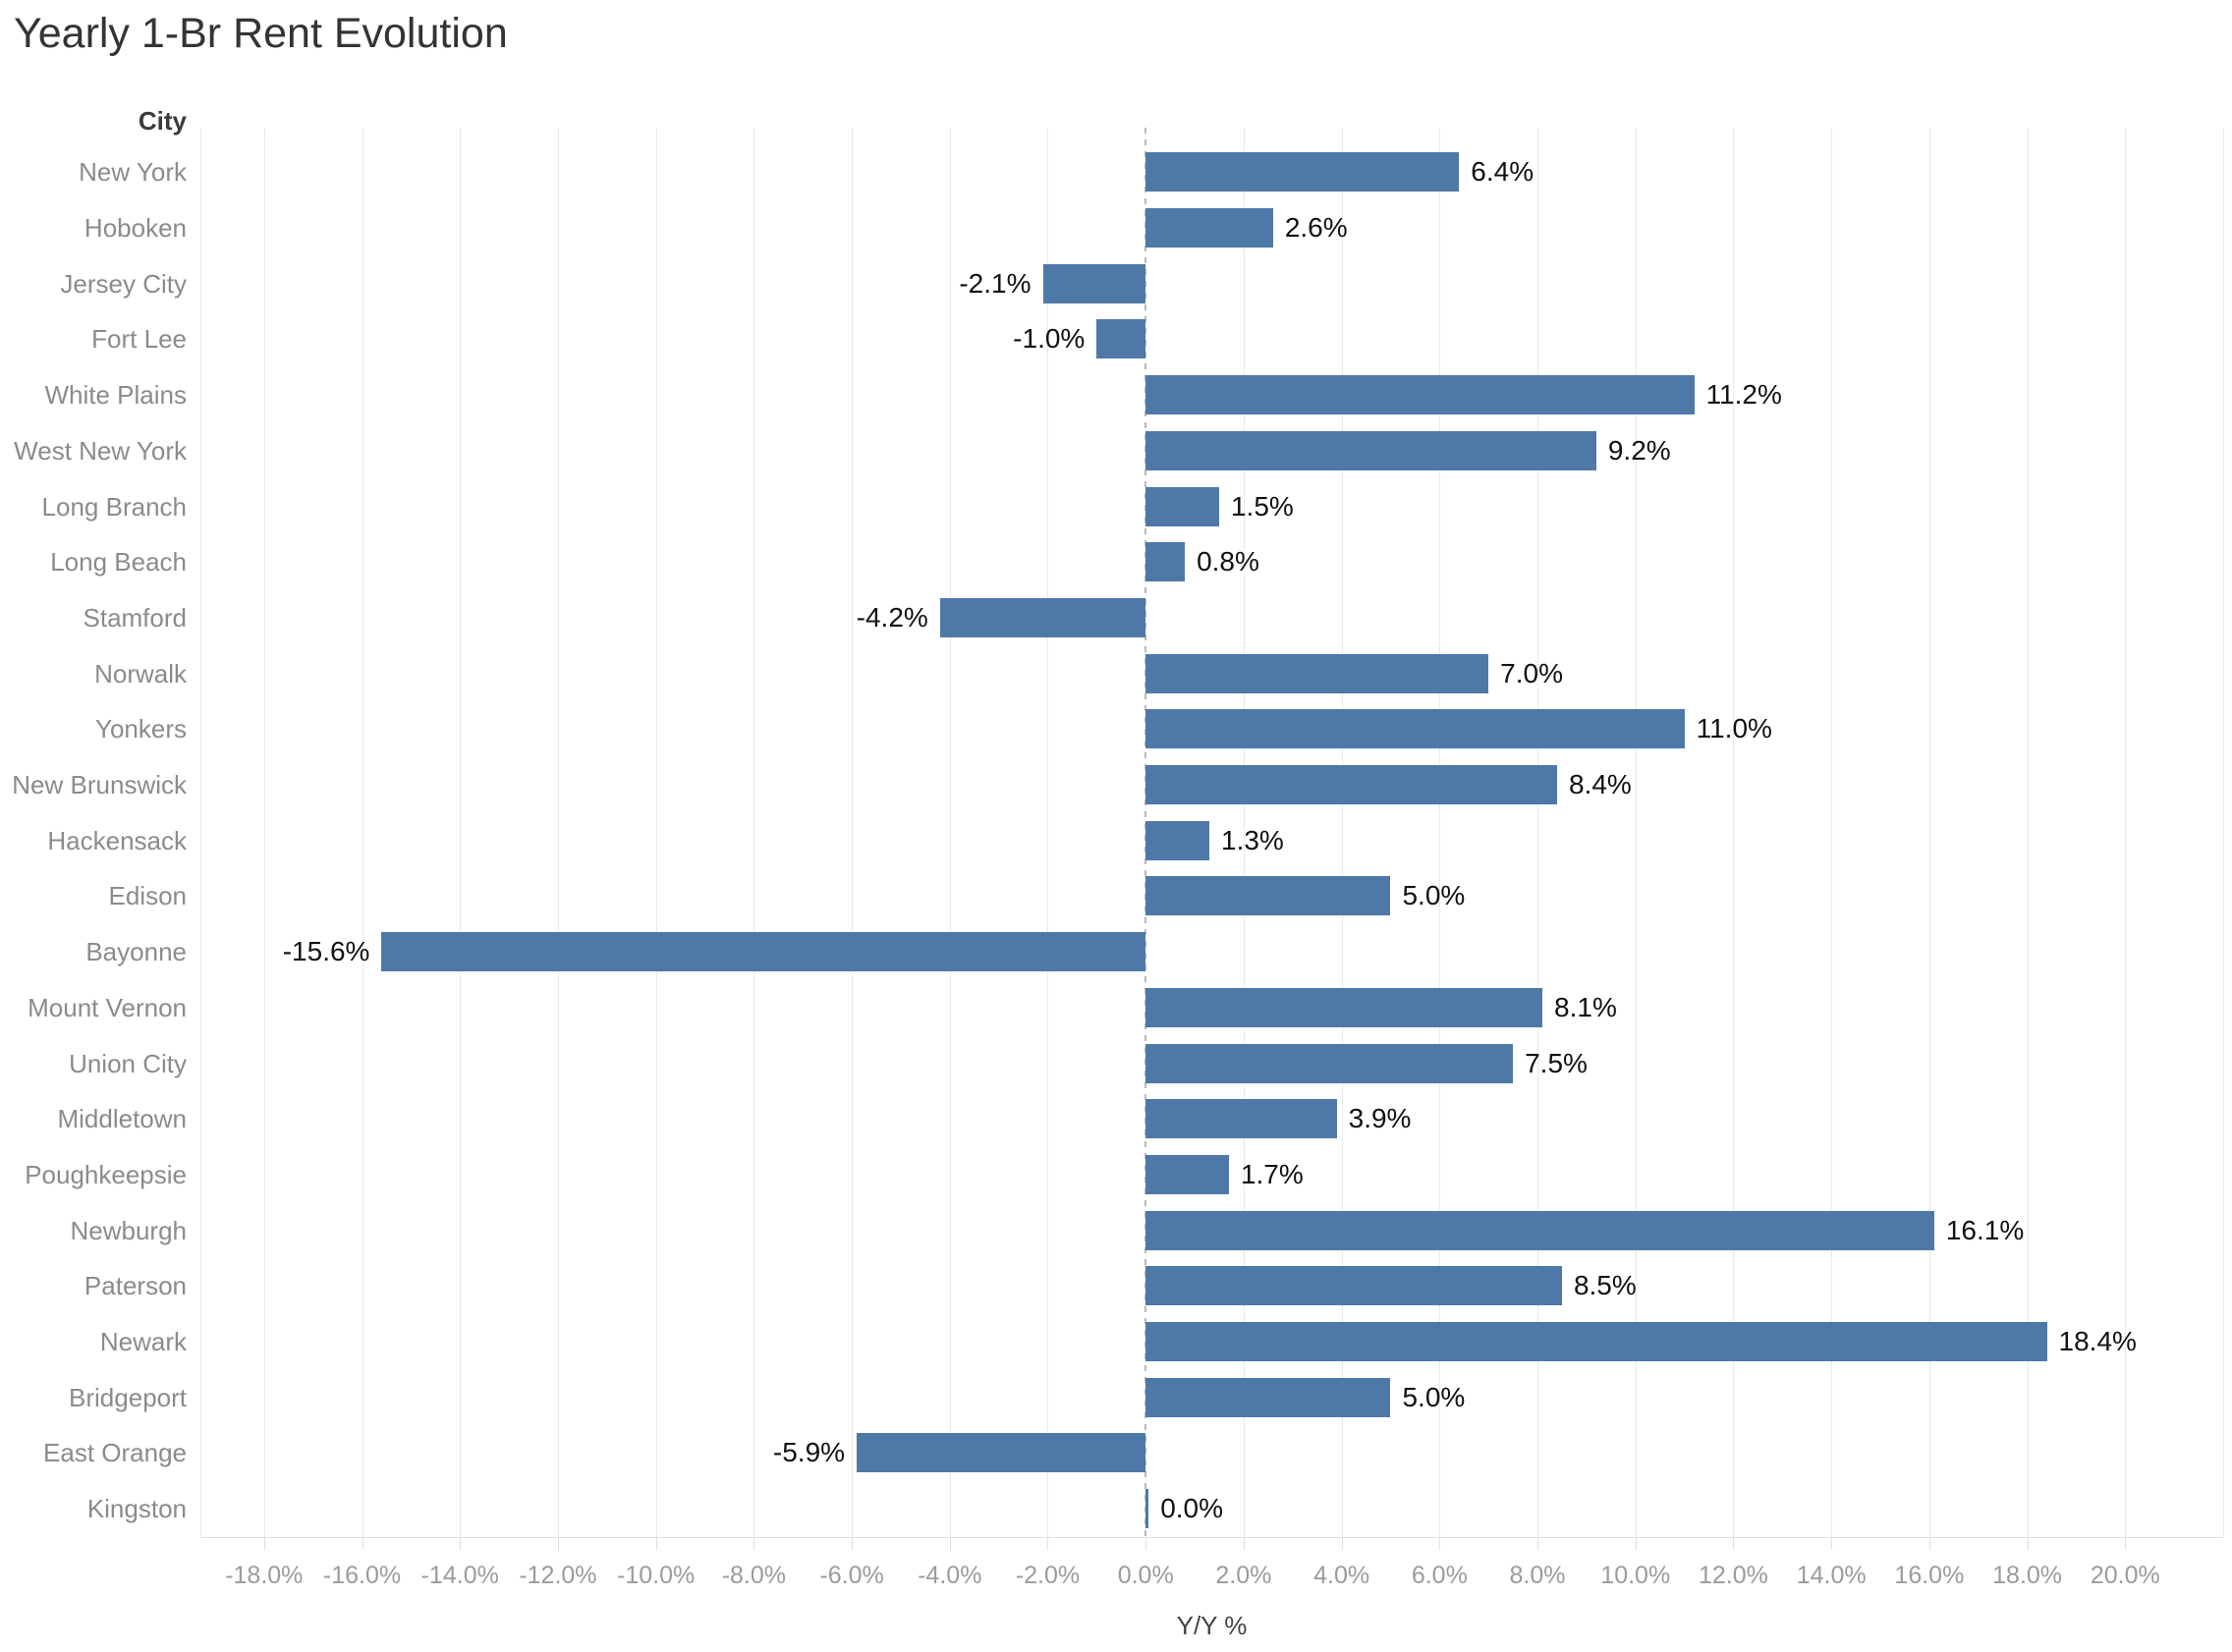  Describe the element at coordinates (128, 1397) in the screenshot. I see `category-label: Bridgeport` at that location.